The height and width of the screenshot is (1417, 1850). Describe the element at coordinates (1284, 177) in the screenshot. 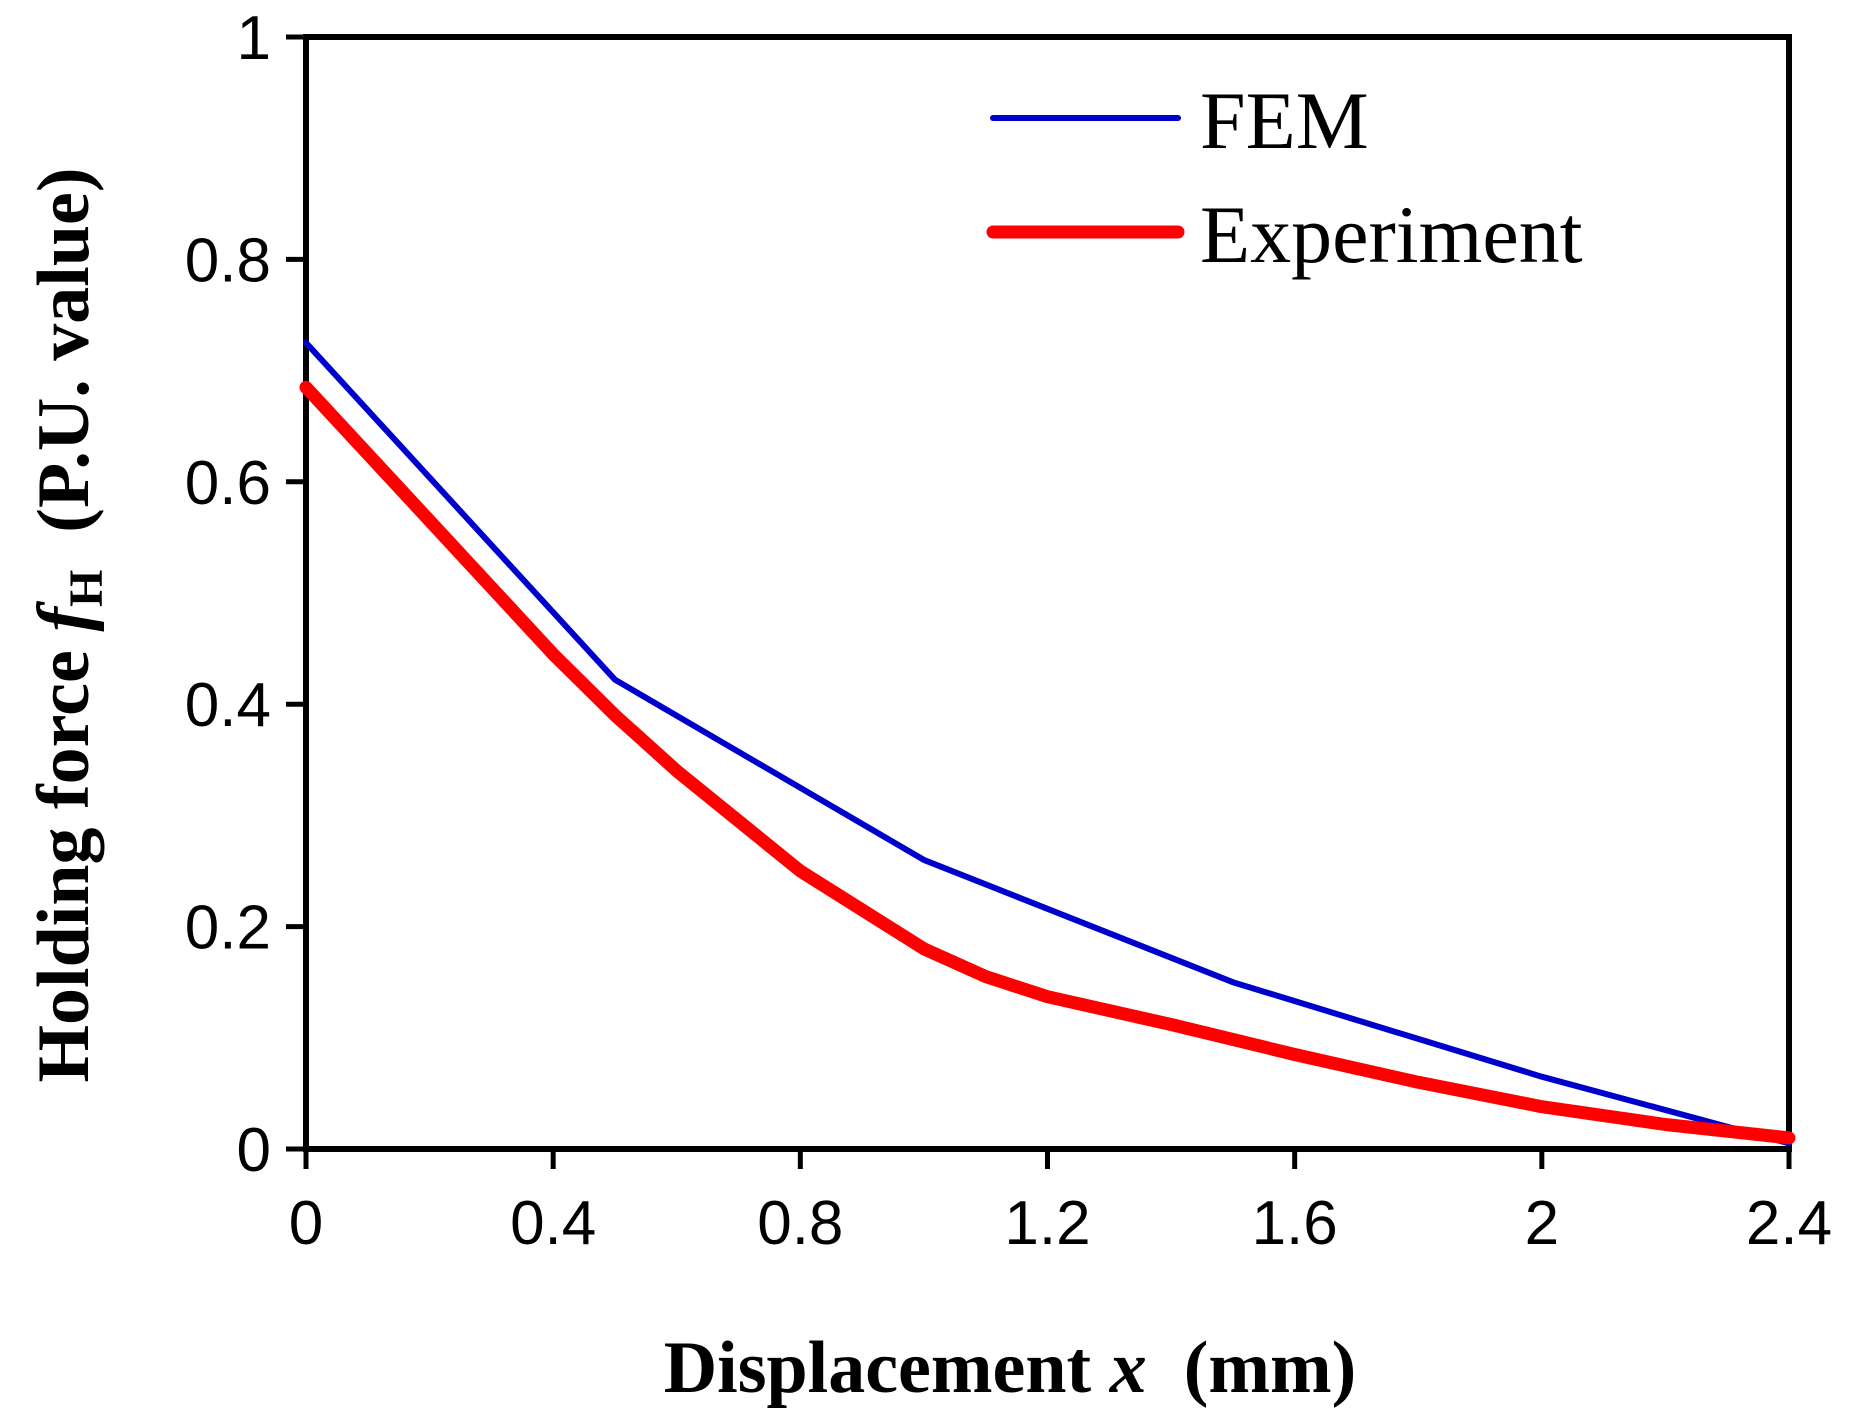

I see `legend: FEM Experiment` at that location.